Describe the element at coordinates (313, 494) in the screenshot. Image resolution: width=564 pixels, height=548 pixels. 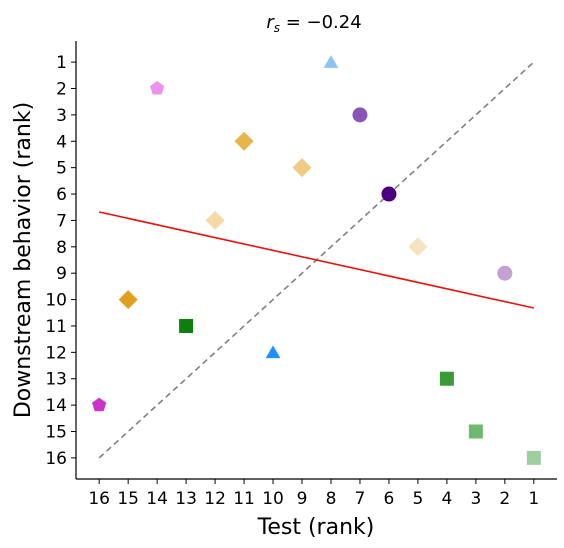
I see `x-ticks: 16 15 14 13 12 11 10 9 8 7 6 5 4 3 2 1` at that location.